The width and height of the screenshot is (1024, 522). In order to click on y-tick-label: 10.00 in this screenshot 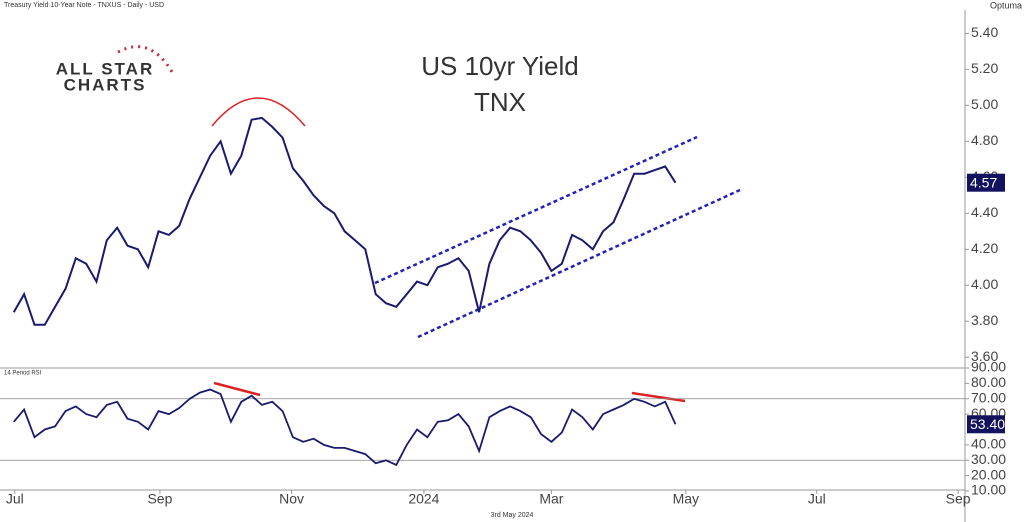, I will do `click(988, 490)`.